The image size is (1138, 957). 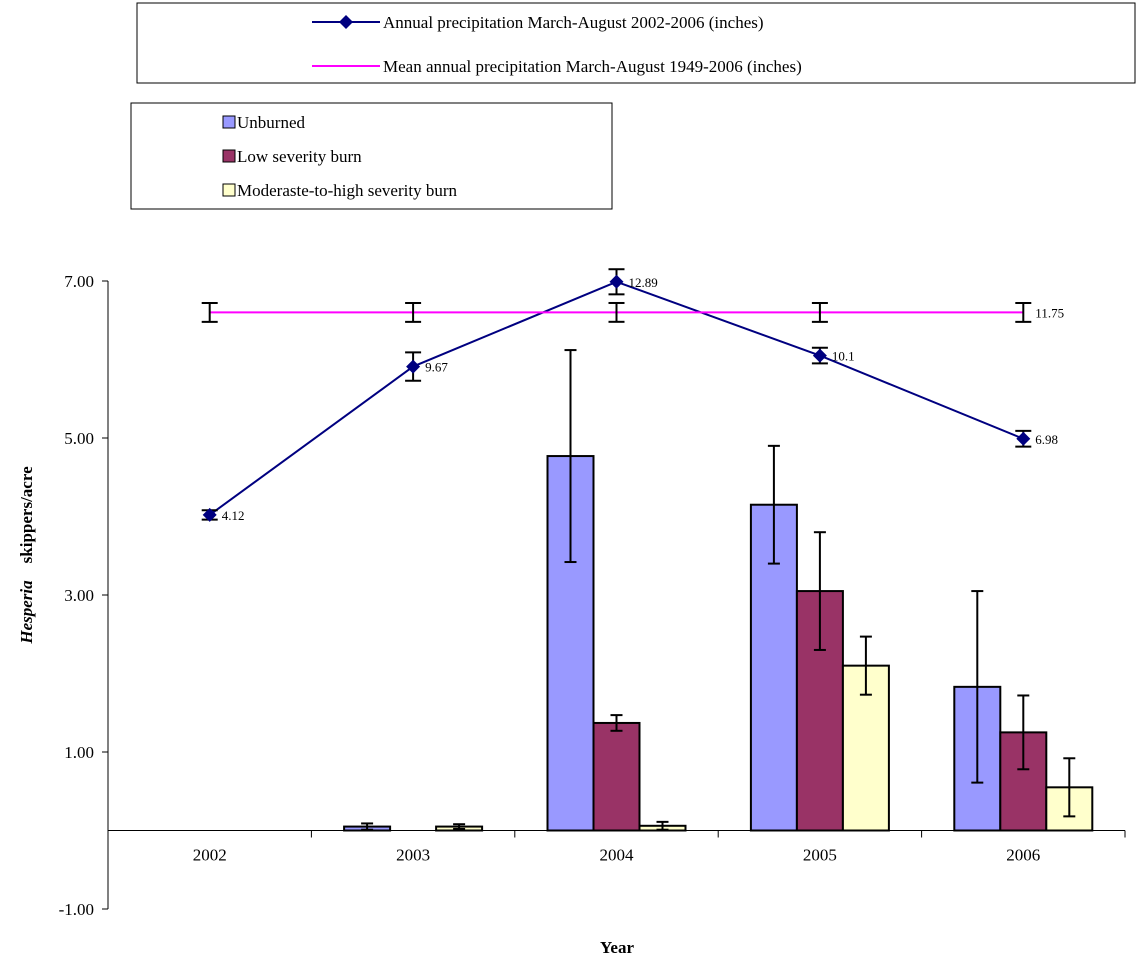 What do you see at coordinates (26, 612) in the screenshot?
I see `y-axis-title-italic: Hesperia` at bounding box center [26, 612].